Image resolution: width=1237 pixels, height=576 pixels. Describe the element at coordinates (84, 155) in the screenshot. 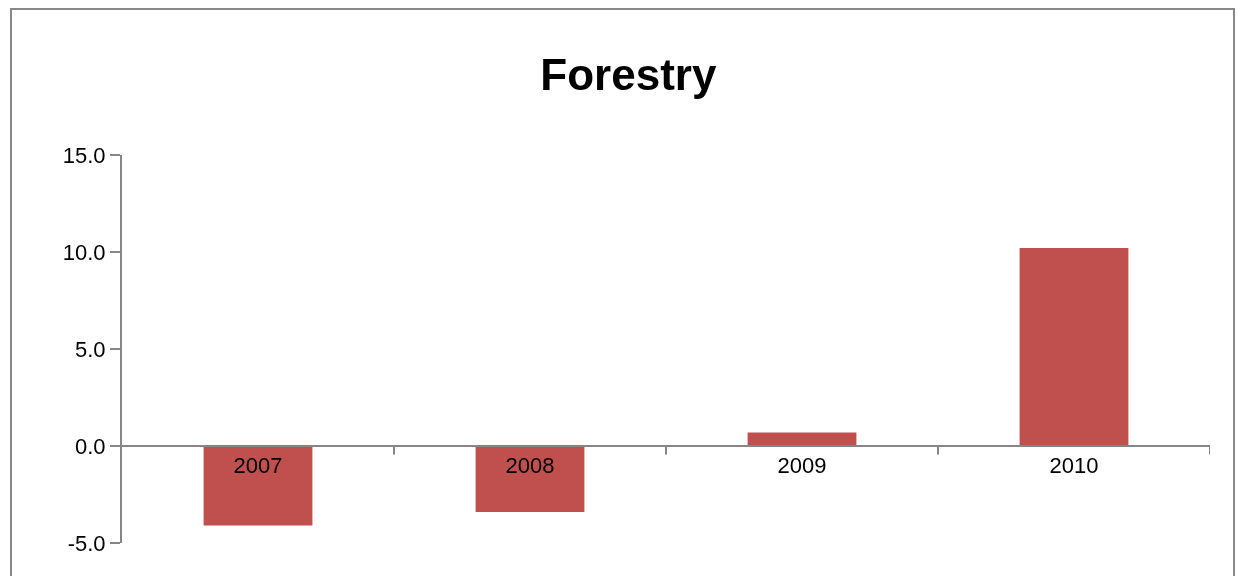

I see `y-tick-label: 15.0` at that location.